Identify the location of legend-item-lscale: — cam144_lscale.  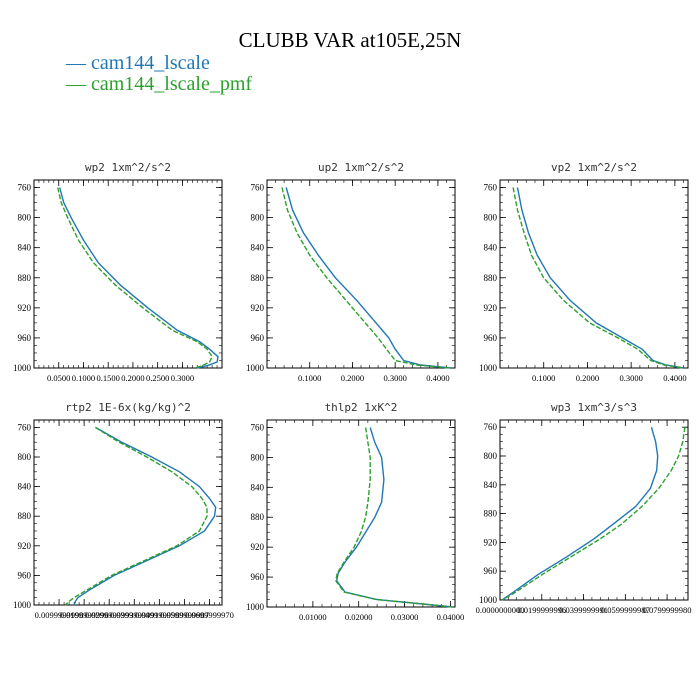
(138, 63).